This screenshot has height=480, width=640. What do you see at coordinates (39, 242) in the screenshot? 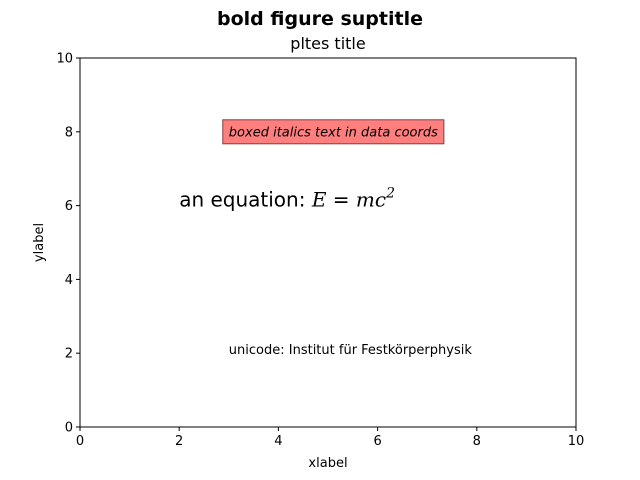
I see `y-axis-label: ylabel` at bounding box center [39, 242].